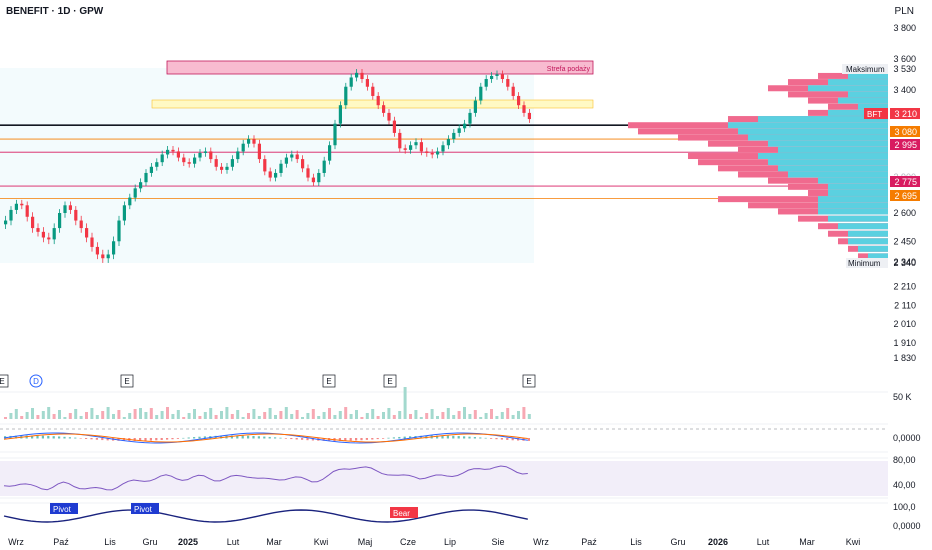 The width and height of the screenshot is (932, 550). Describe the element at coordinates (36, 381) in the screenshot. I see `event-label: D` at that location.